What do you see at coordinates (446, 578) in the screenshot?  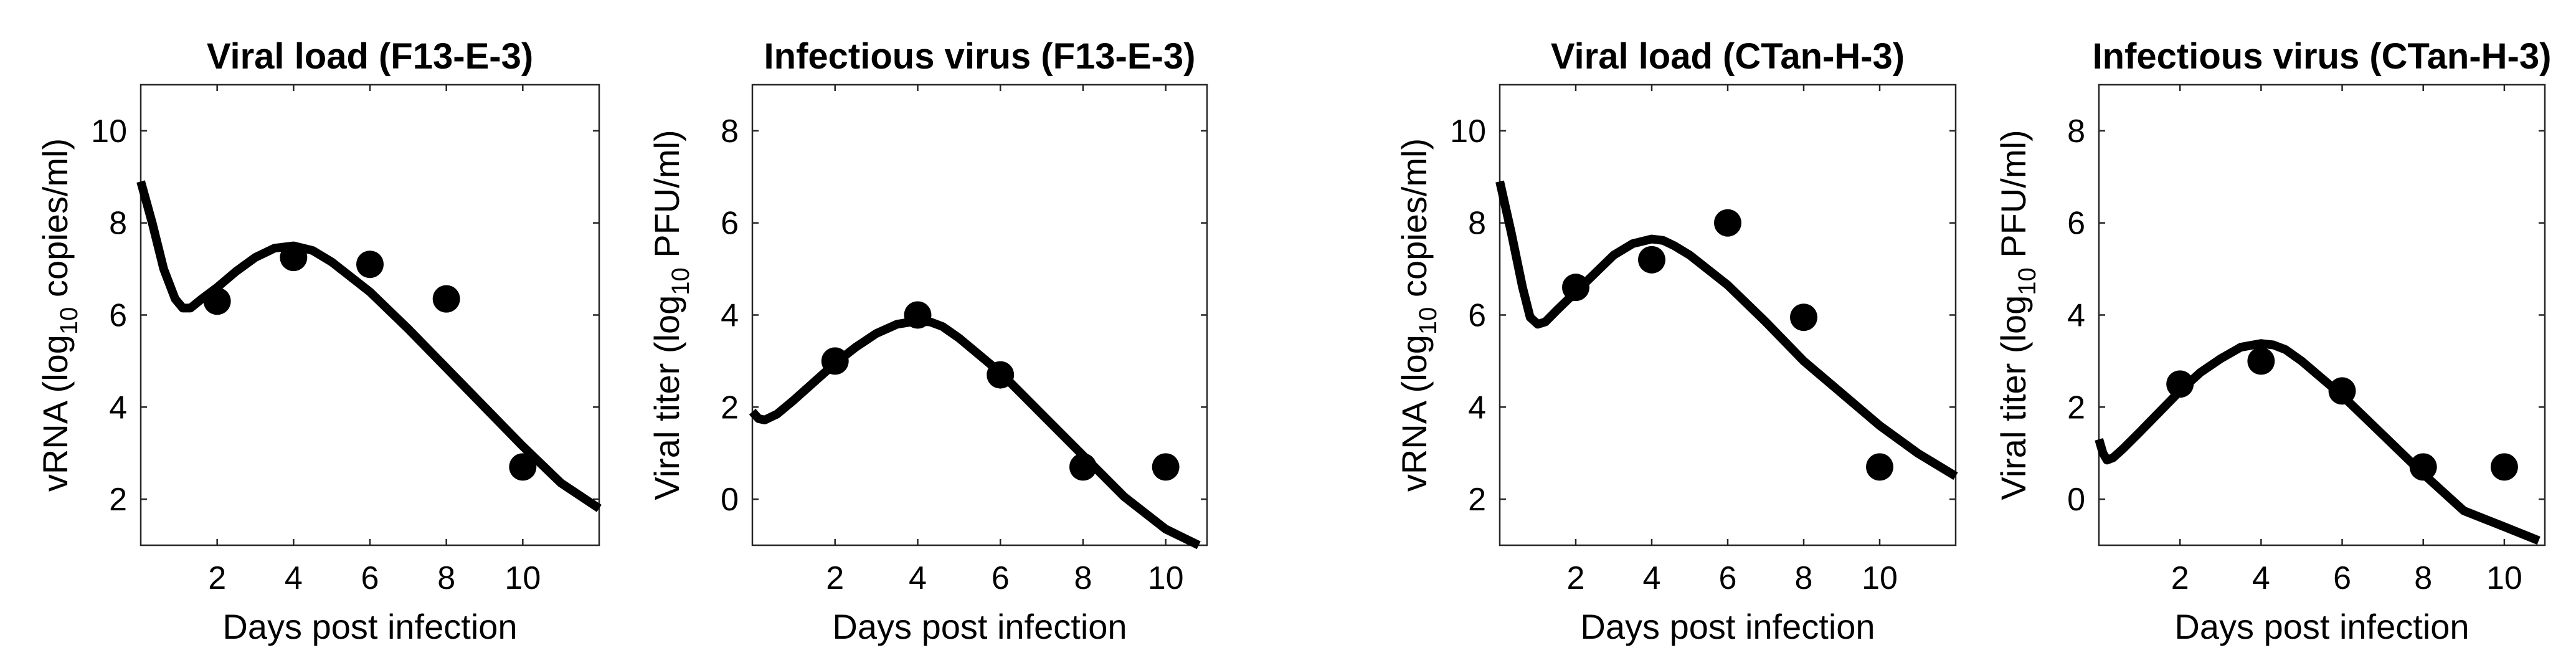 I see `chart-1-x-tick-label: 8` at bounding box center [446, 578].